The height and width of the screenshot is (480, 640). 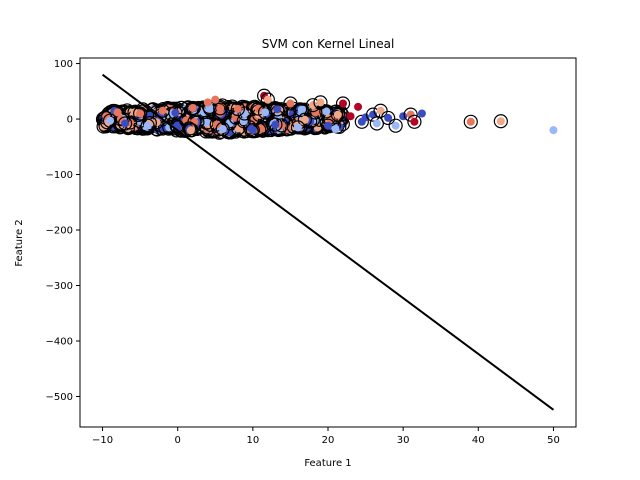 I want to click on y-tick-label: −100, so click(x=59, y=175).